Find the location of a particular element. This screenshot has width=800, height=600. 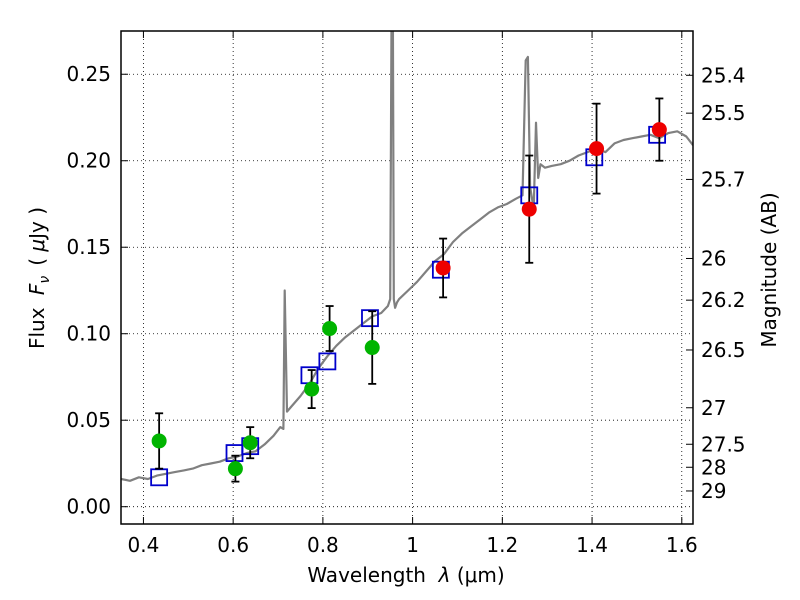

magnitude-tick-label: 26.5 is located at coordinates (723, 350).